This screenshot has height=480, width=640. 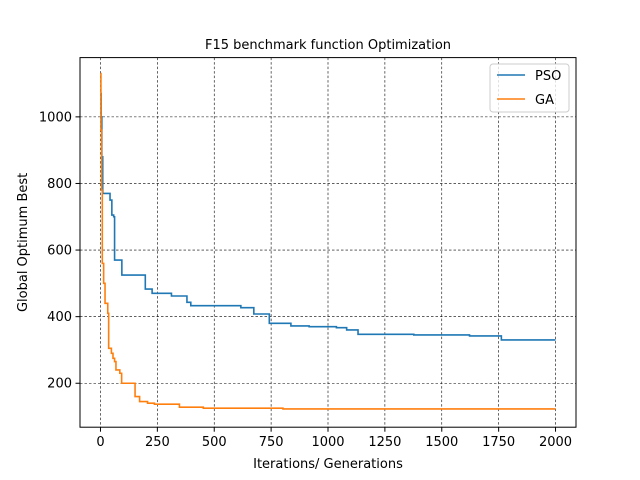 I want to click on legend-label-ga: GA, so click(x=544, y=100).